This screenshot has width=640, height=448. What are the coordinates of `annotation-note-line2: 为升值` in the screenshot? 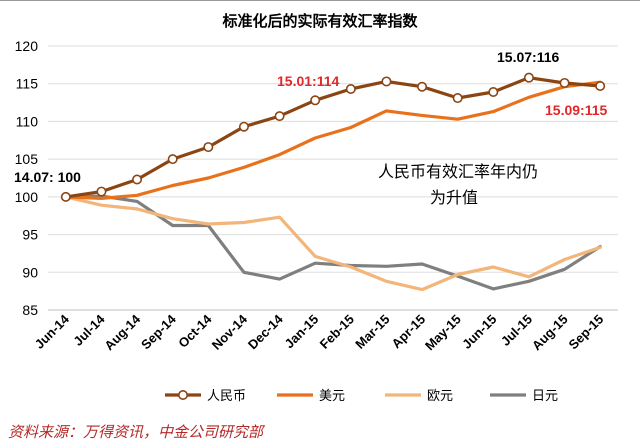 It's located at (454, 197).